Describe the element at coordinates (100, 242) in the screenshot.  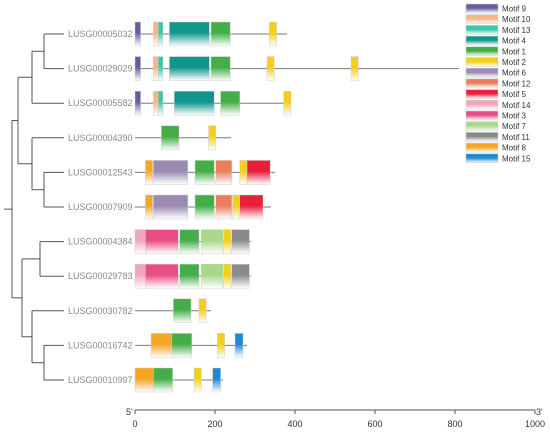
I see `gene-label: LUSG00004384` at that location.